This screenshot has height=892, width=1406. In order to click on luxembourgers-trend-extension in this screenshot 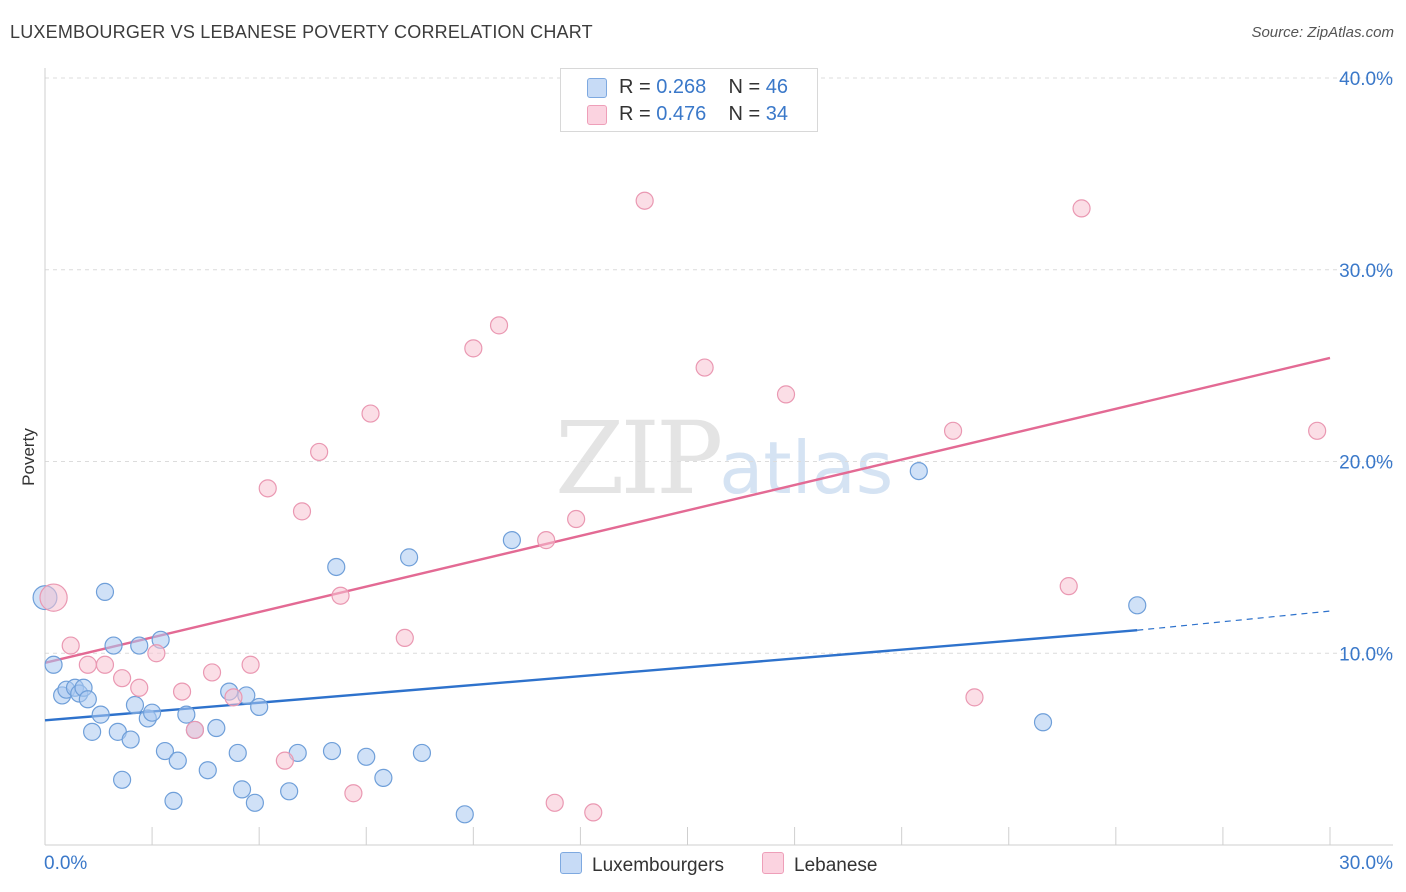, I will do `click(1234, 620)`.